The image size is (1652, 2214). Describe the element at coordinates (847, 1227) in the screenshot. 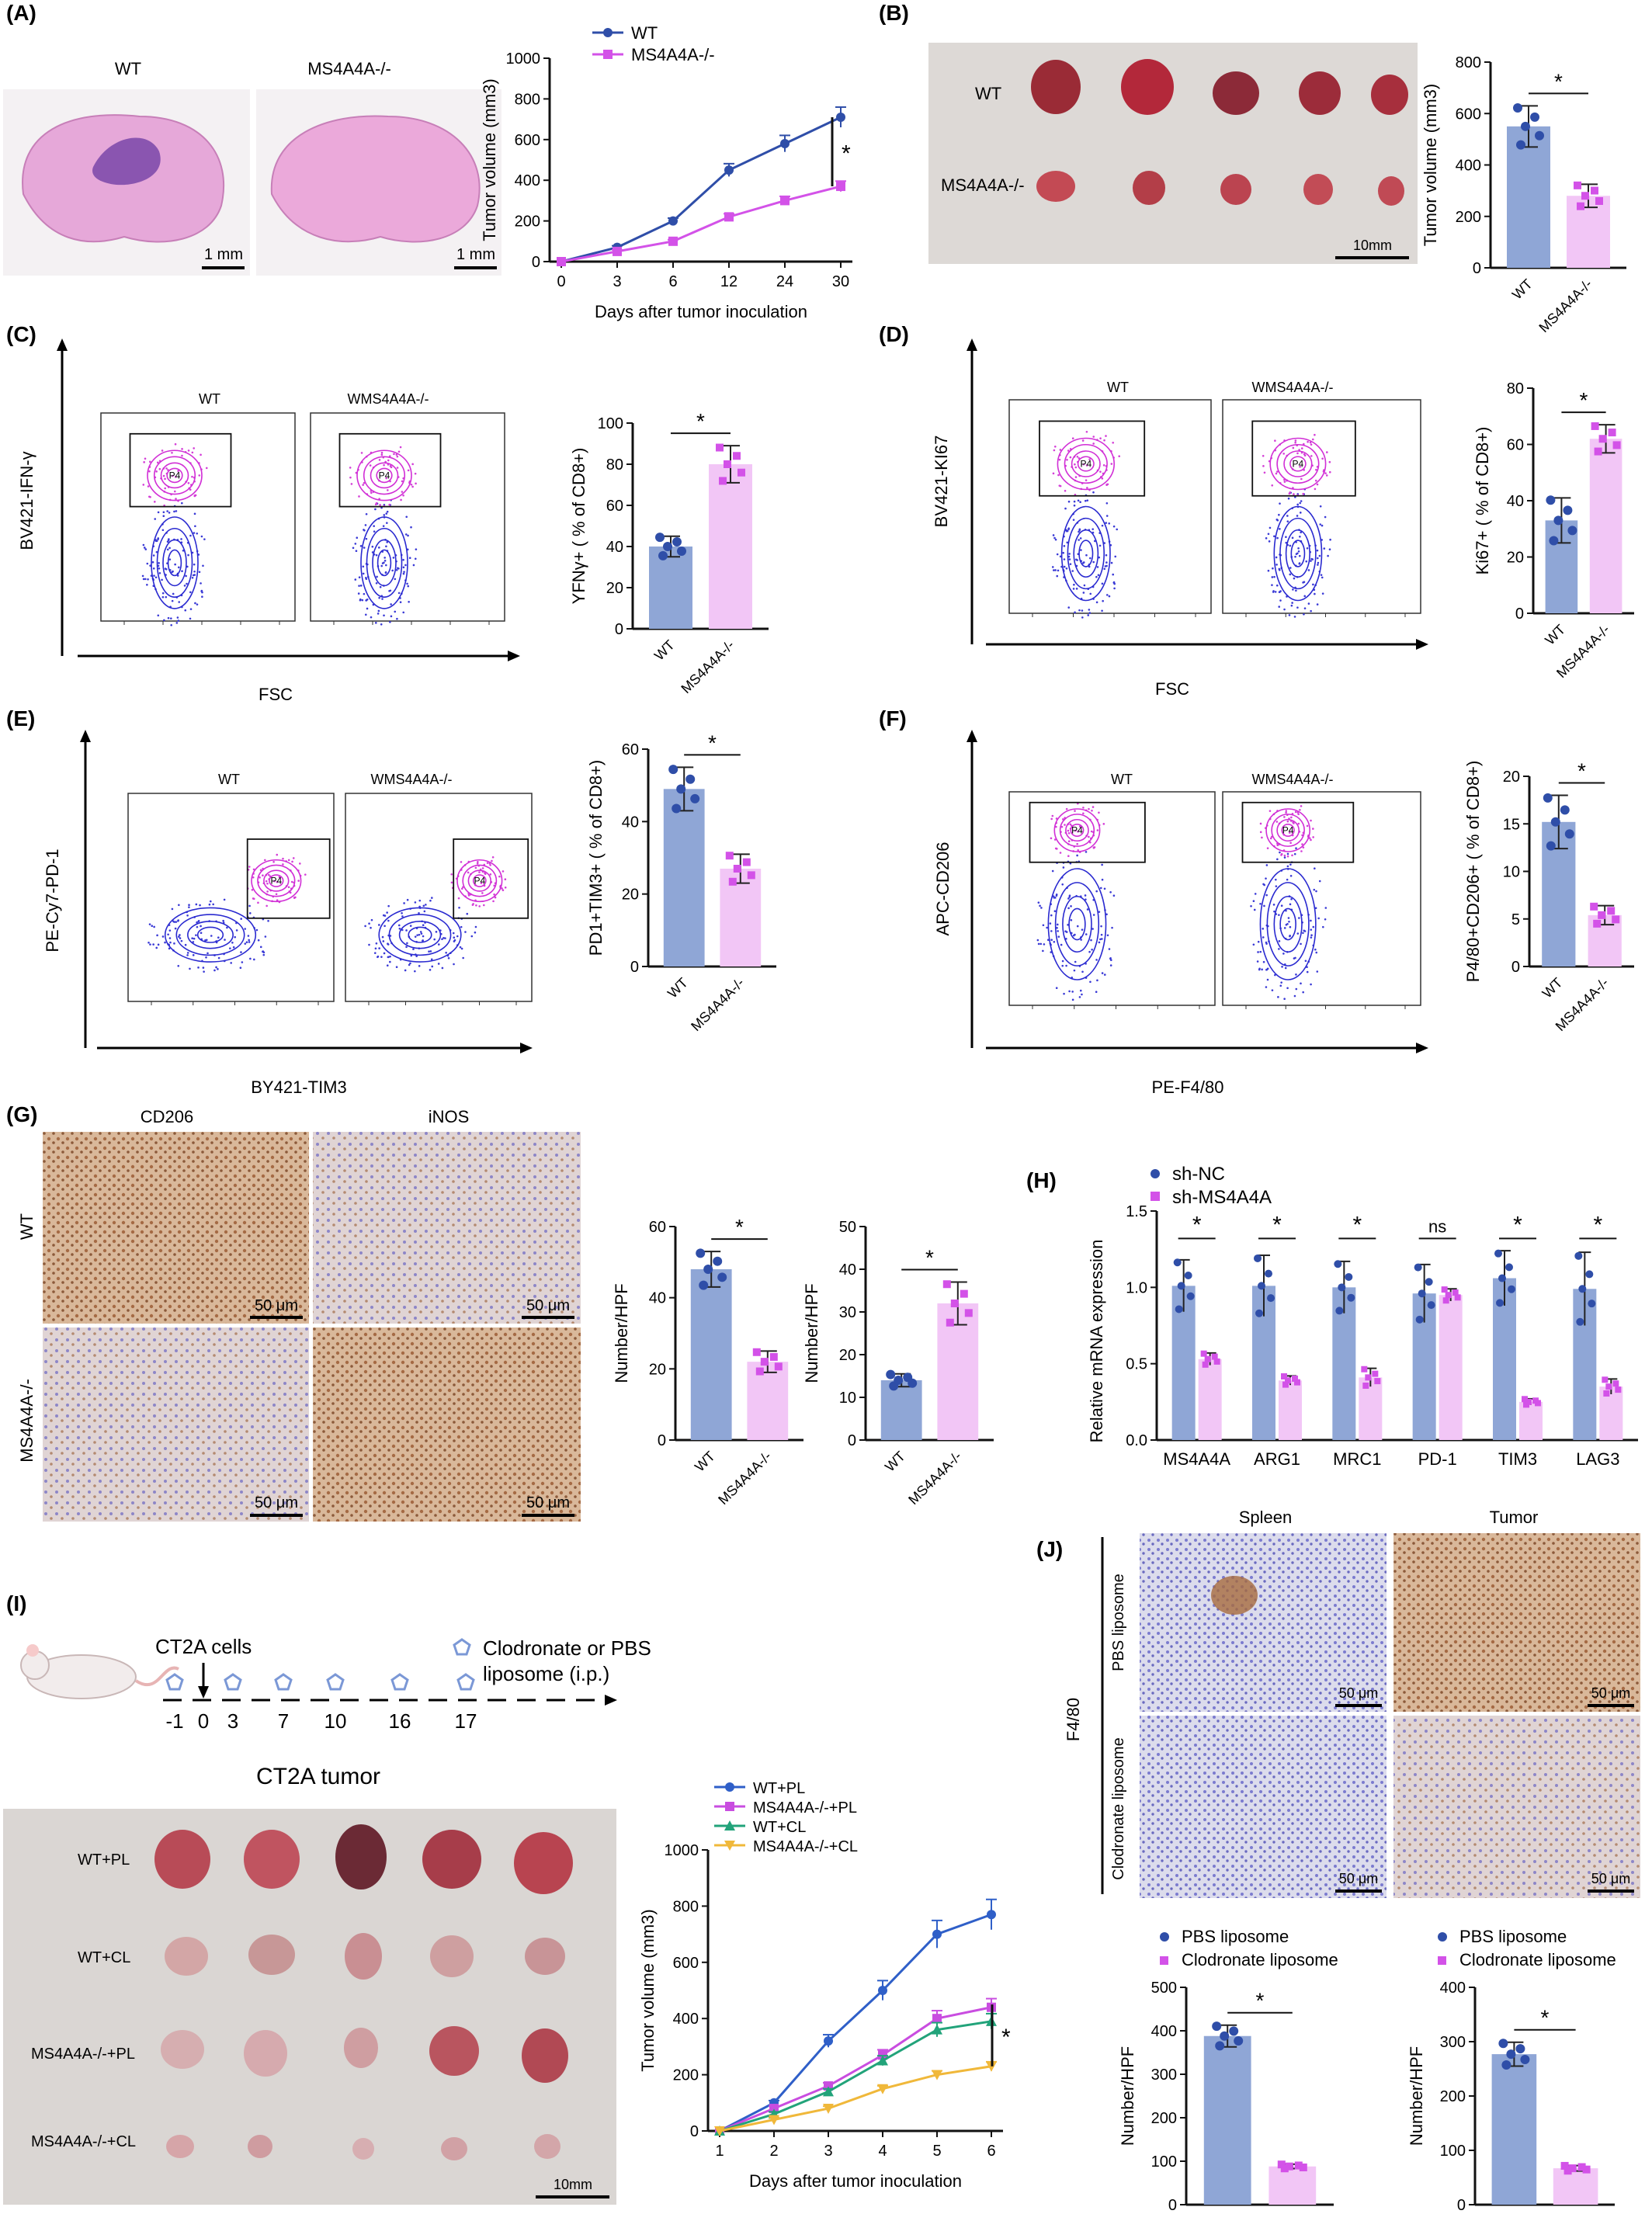

I see `y-tick-label: 50` at that location.